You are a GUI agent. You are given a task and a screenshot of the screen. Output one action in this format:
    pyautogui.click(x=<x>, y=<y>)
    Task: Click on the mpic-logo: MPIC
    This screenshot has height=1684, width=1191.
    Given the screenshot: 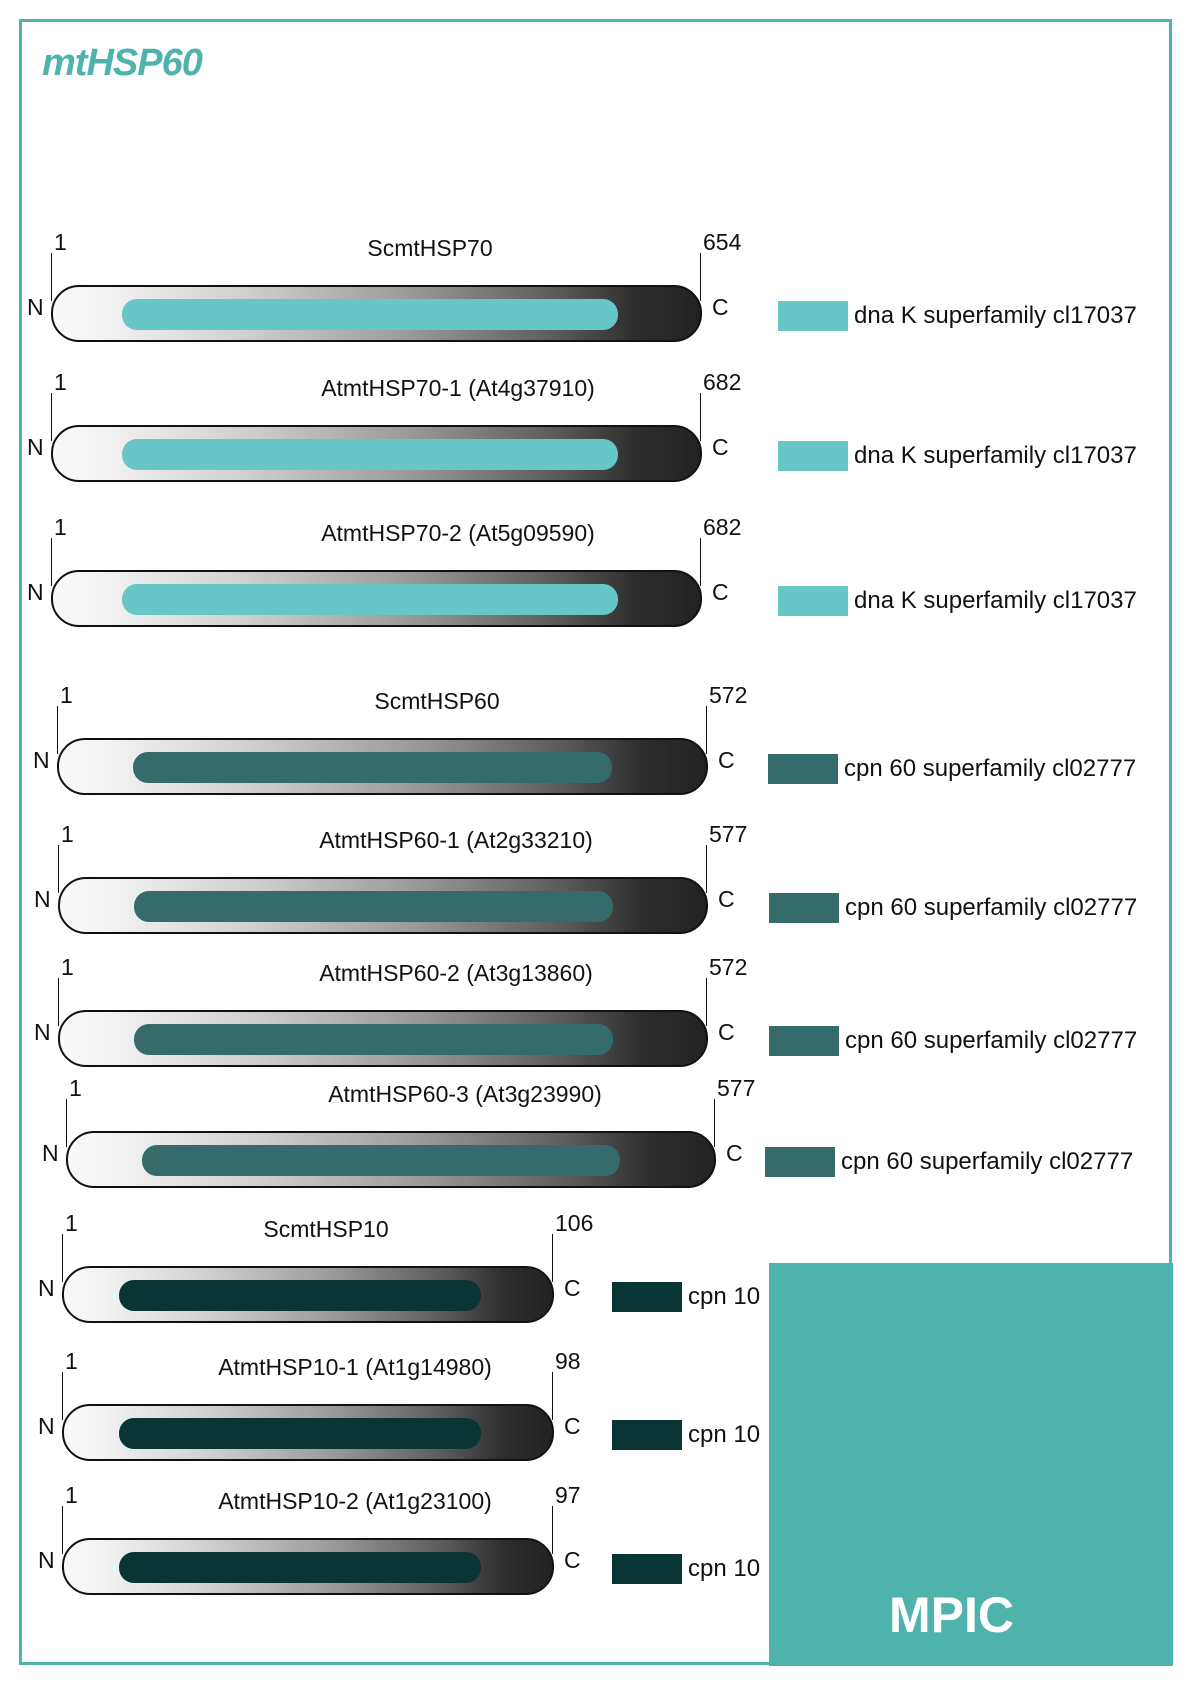 What is the action you would take?
    pyautogui.click(x=951, y=1615)
    